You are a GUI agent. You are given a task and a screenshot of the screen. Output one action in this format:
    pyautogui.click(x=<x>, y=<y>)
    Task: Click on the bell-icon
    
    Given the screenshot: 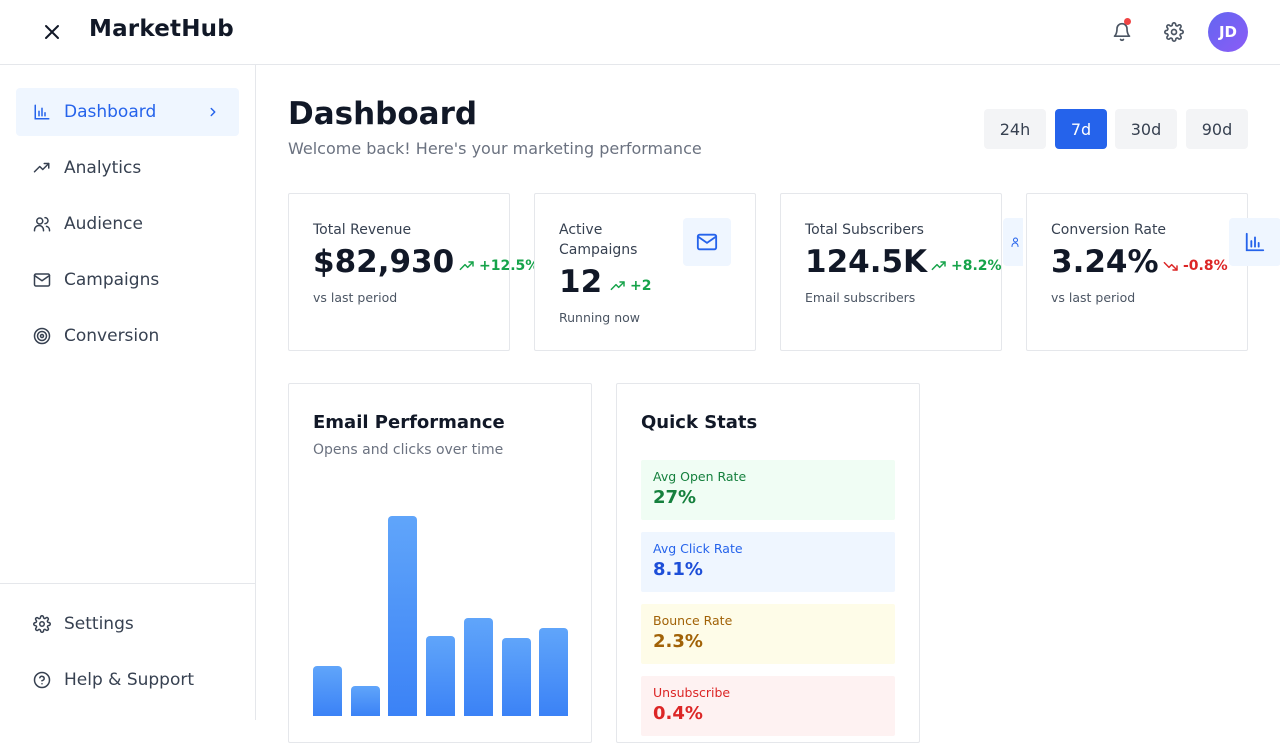 What is the action you would take?
    pyautogui.click(x=1122, y=32)
    